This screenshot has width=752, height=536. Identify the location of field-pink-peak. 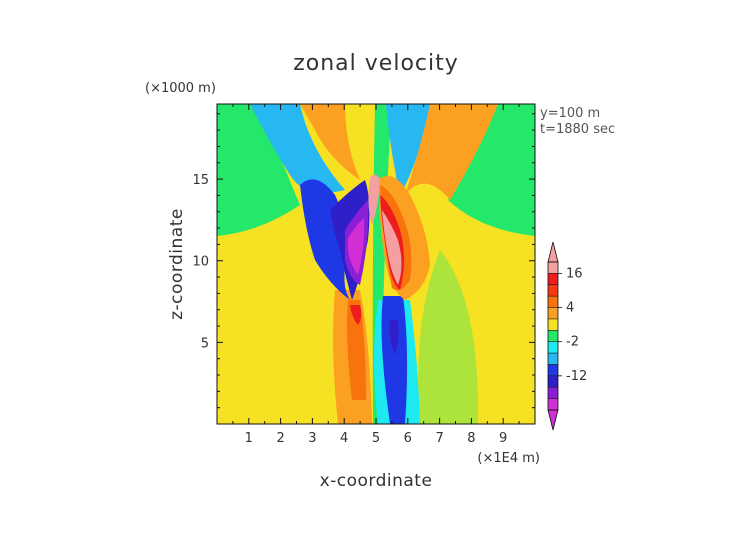
(374, 199).